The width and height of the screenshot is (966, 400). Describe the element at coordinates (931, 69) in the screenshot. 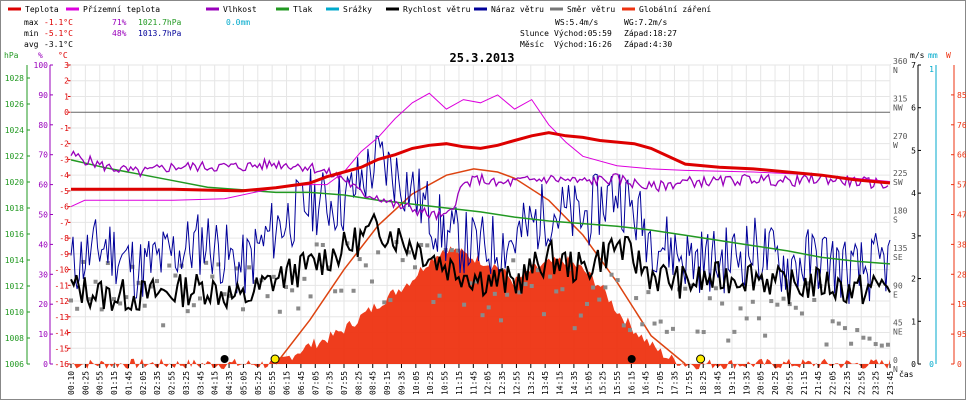

I see `rain-tick-label: 1` at that location.